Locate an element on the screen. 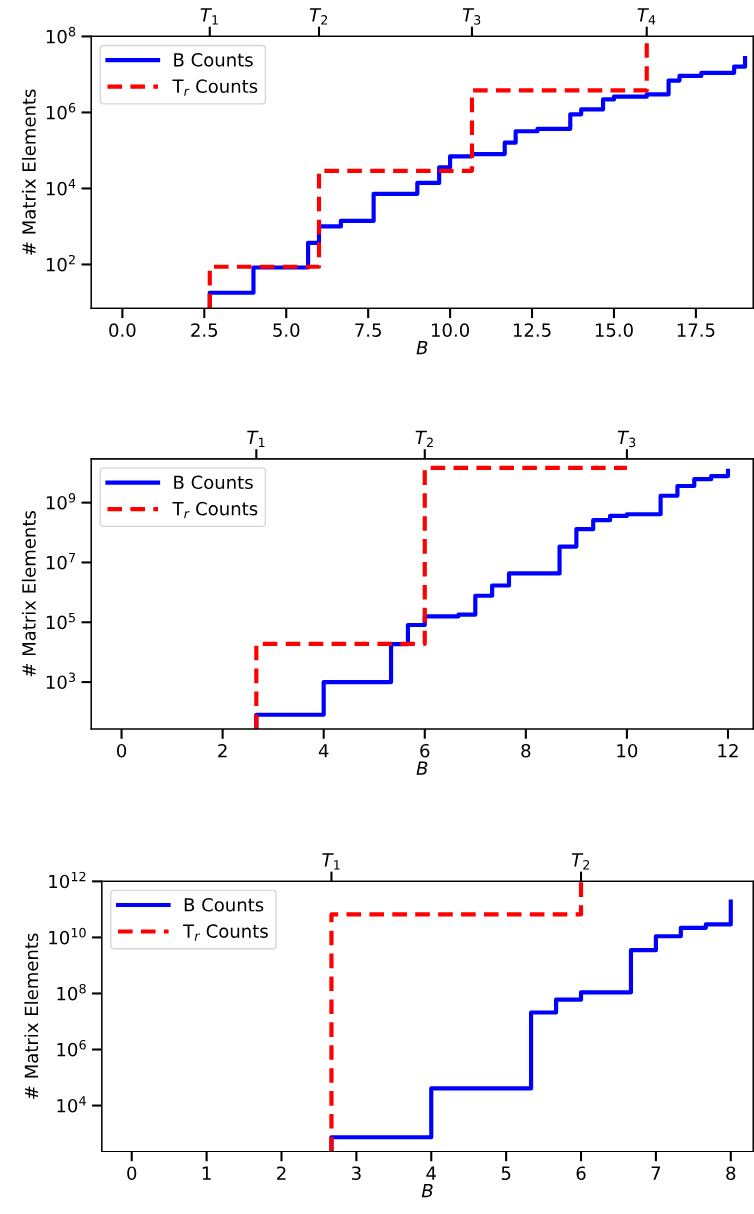 Image resolution: width=754 pixels, height=1214 pixels. x-tick-label: 7.5 is located at coordinates (368, 330).